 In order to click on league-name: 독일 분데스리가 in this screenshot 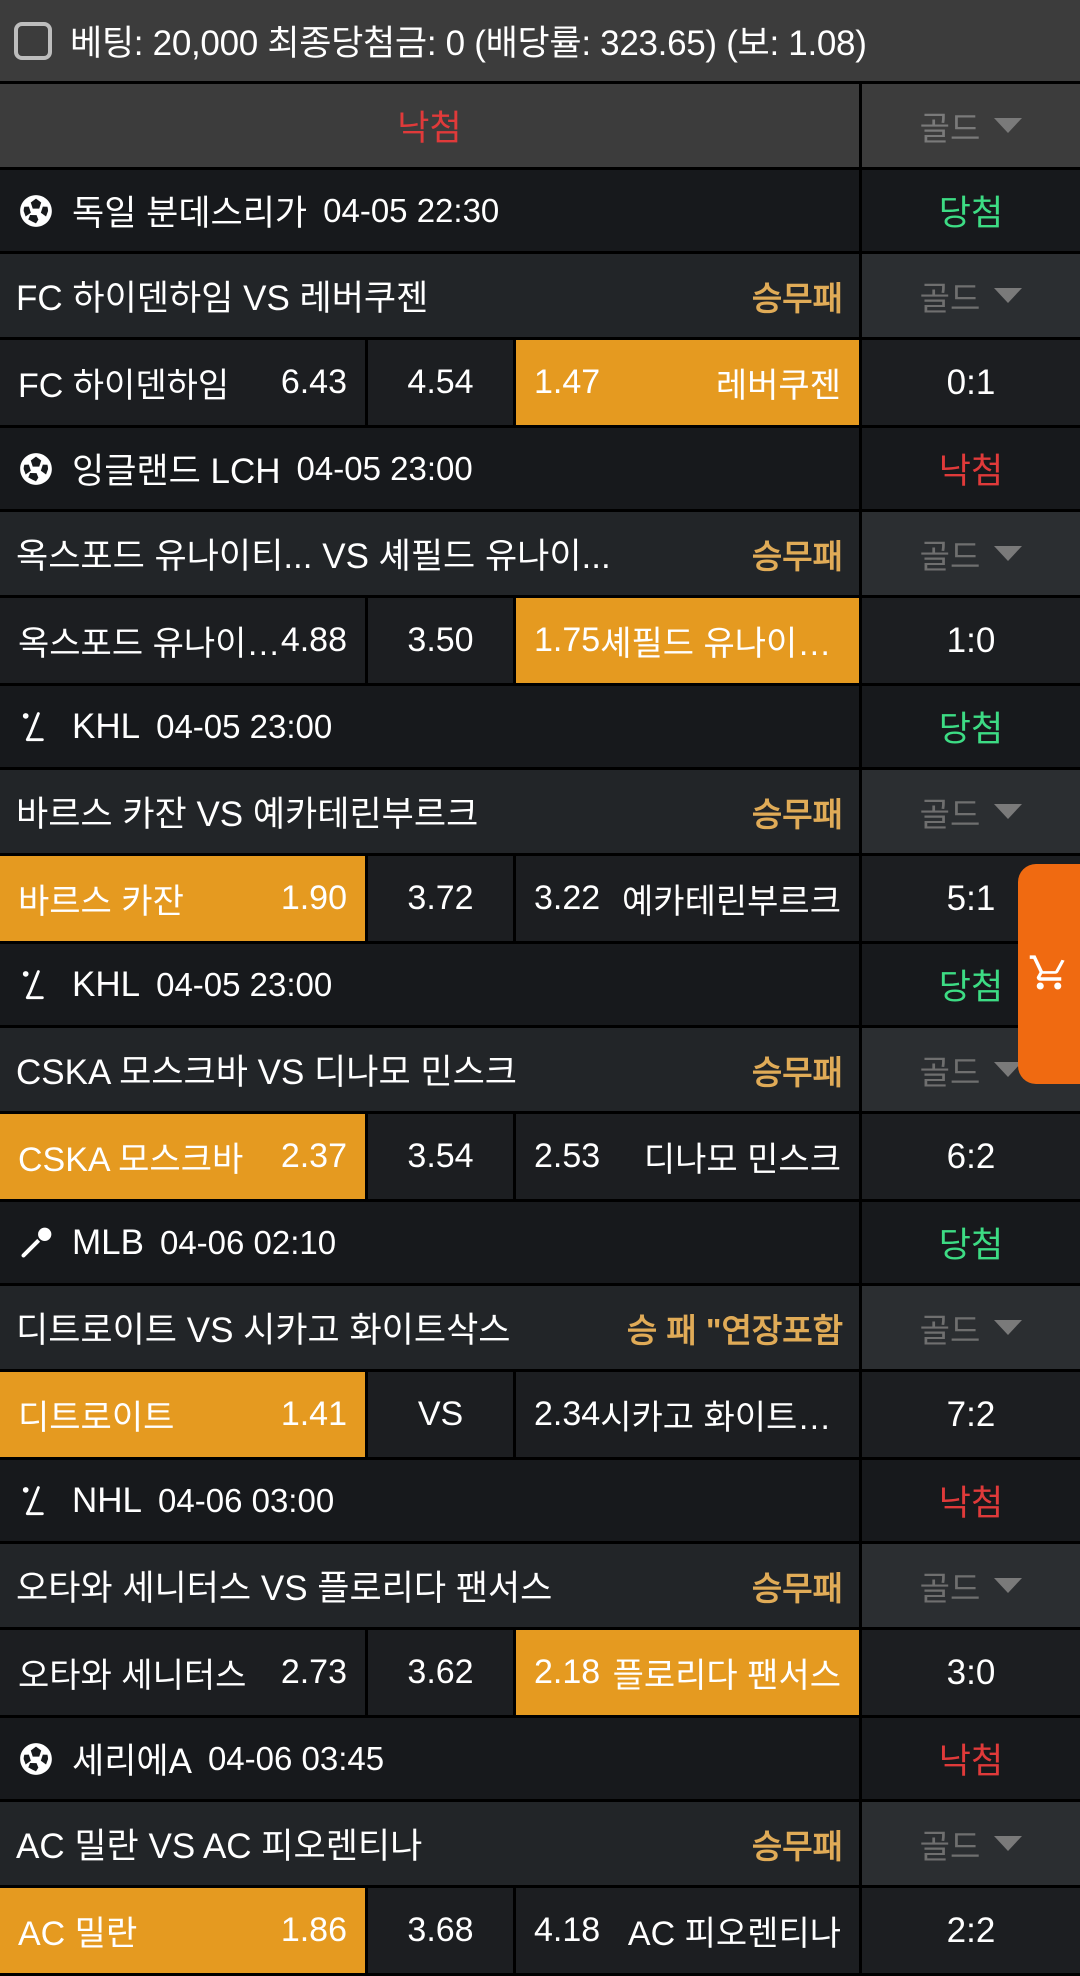, I will do `click(190, 213)`.